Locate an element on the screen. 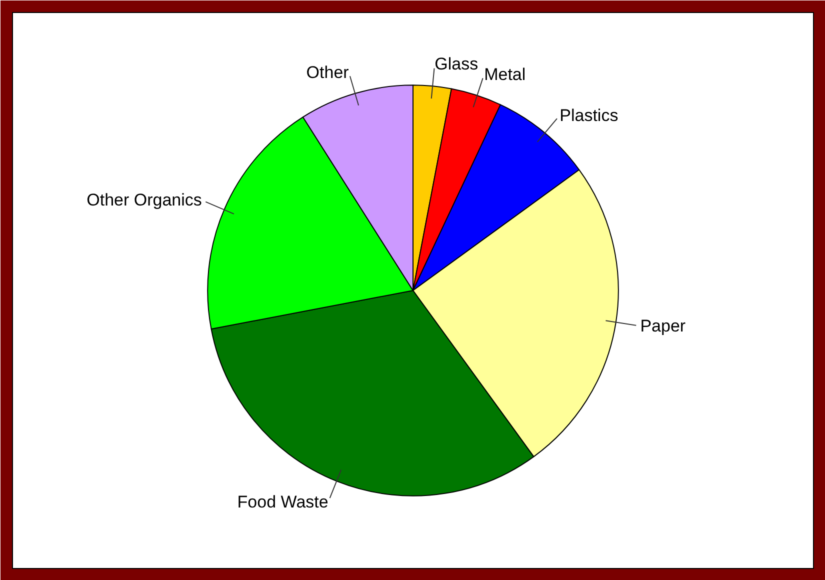 Image resolution: width=825 pixels, height=580 pixels. slice-label: Other Organics is located at coordinates (144, 200).